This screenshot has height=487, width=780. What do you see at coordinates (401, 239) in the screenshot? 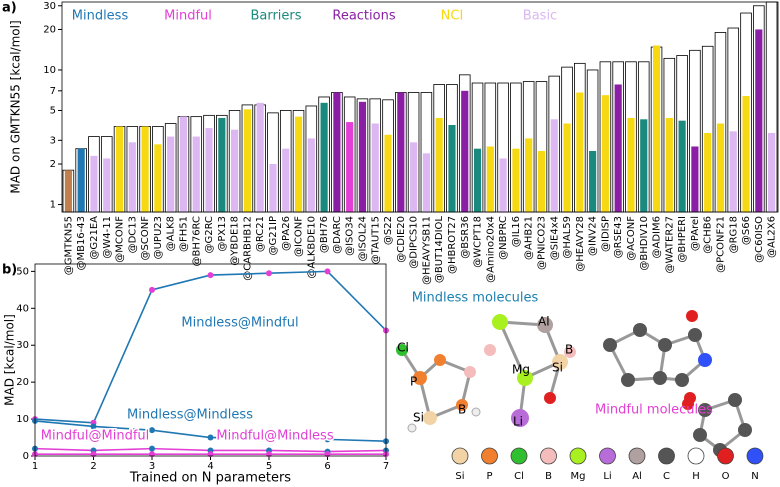
I see `x-tick-label: @CDIE20` at bounding box center [401, 239].